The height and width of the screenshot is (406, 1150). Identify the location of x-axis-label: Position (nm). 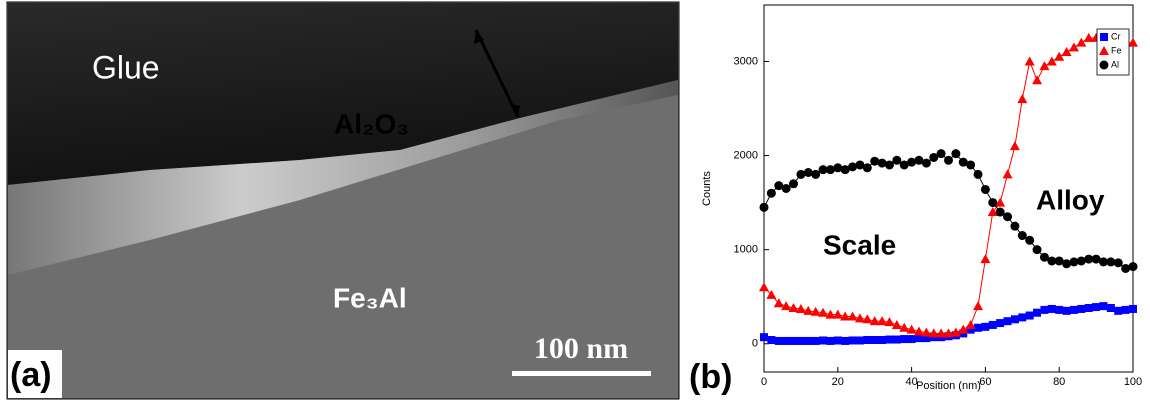
(948, 386).